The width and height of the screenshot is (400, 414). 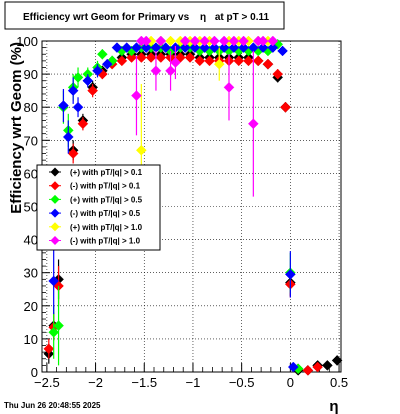 I want to click on legend-label: (-) with pT/|q| > 0.5, so click(x=105, y=213).